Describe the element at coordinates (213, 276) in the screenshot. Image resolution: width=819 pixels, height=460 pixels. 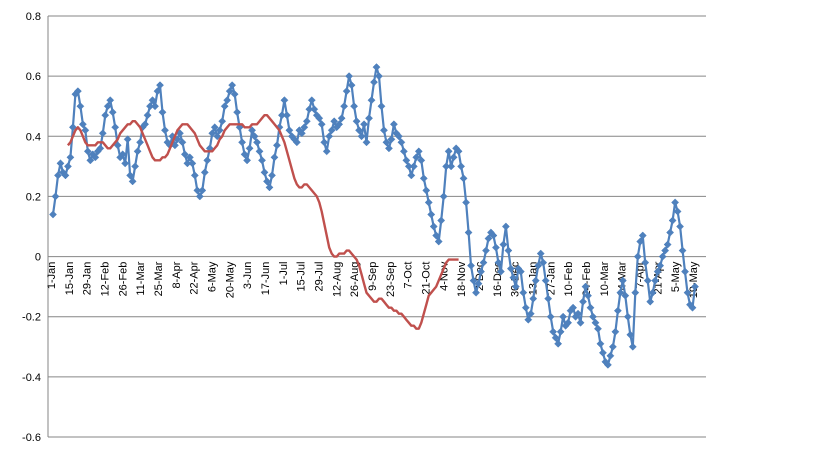
I see `x-tick-label: 6-May` at that location.